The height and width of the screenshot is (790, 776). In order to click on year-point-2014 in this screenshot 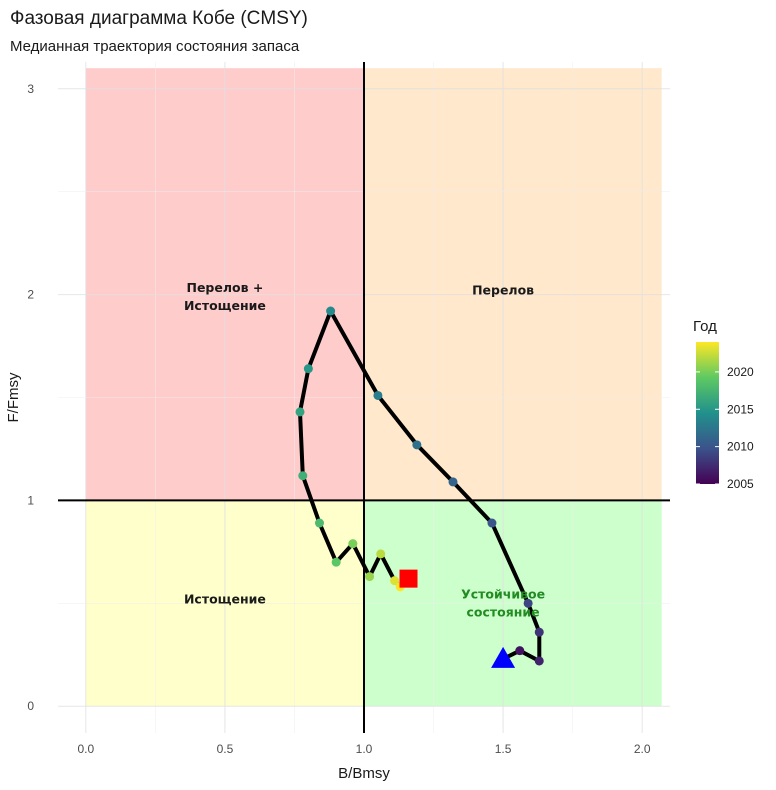, I will do `click(331, 311)`.